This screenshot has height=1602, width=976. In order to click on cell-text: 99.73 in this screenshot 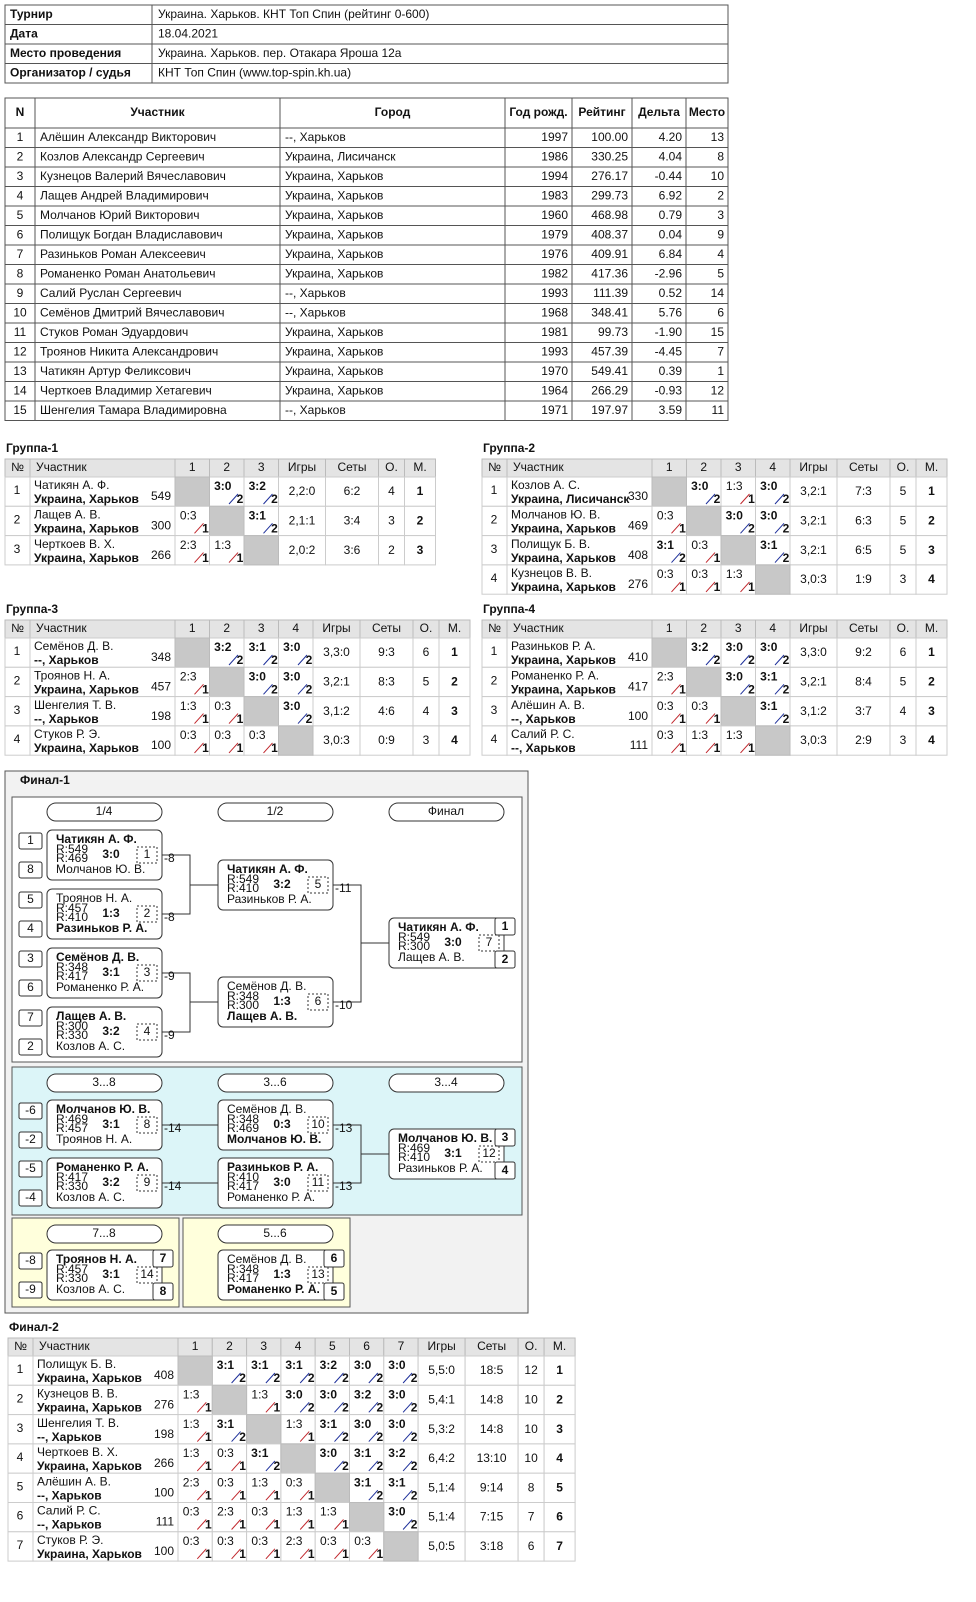, I will do `click(613, 332)`.